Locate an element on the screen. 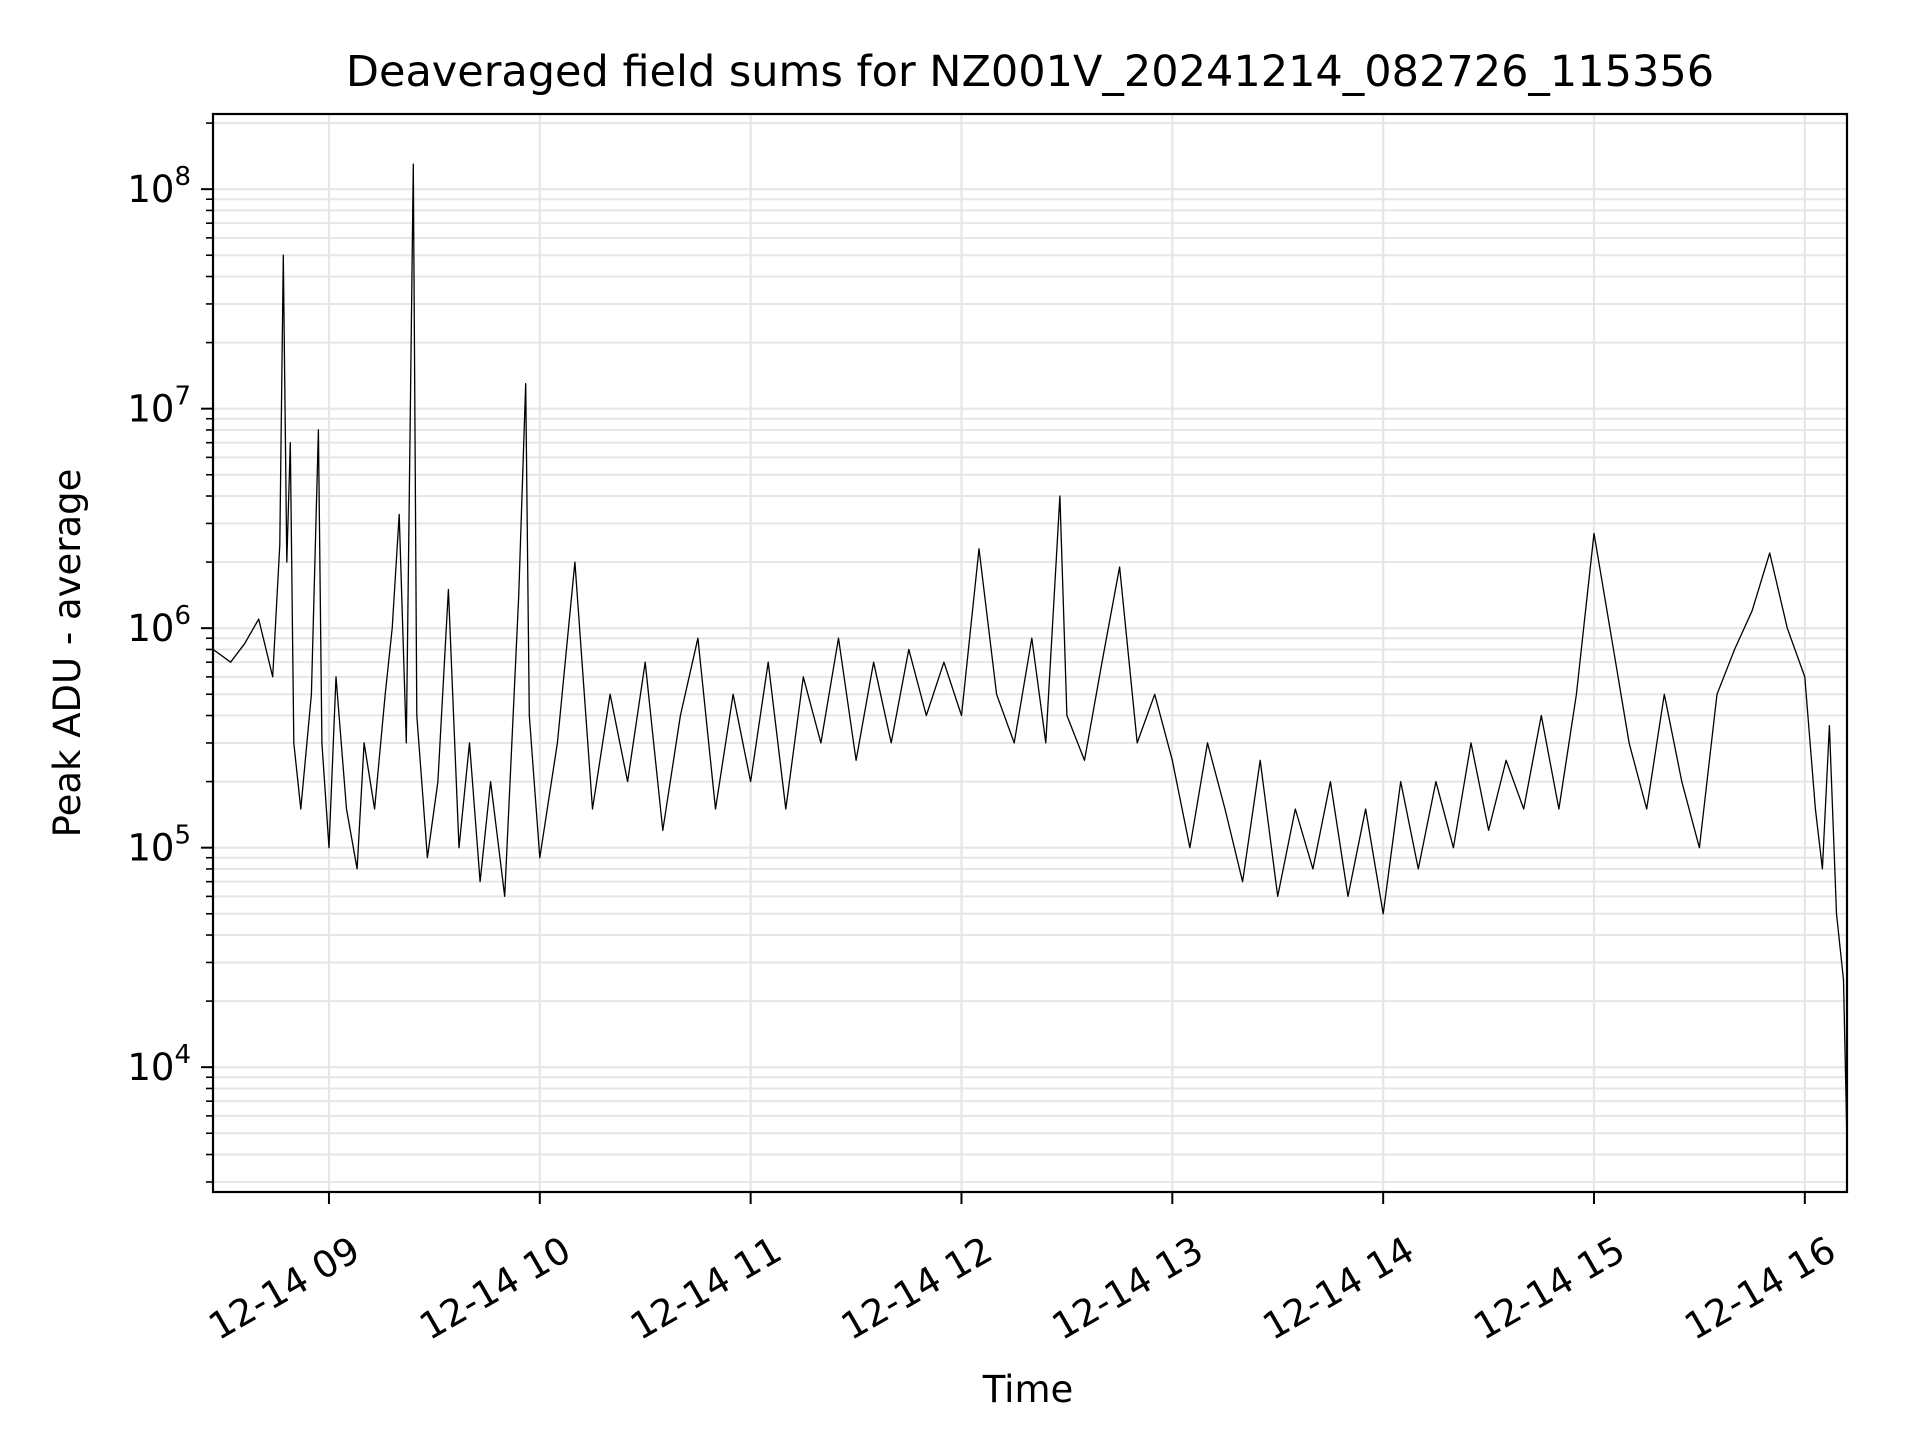 This screenshot has height=1440, width=1920. y-tick-label: 10⁸ is located at coordinates (159, 186).